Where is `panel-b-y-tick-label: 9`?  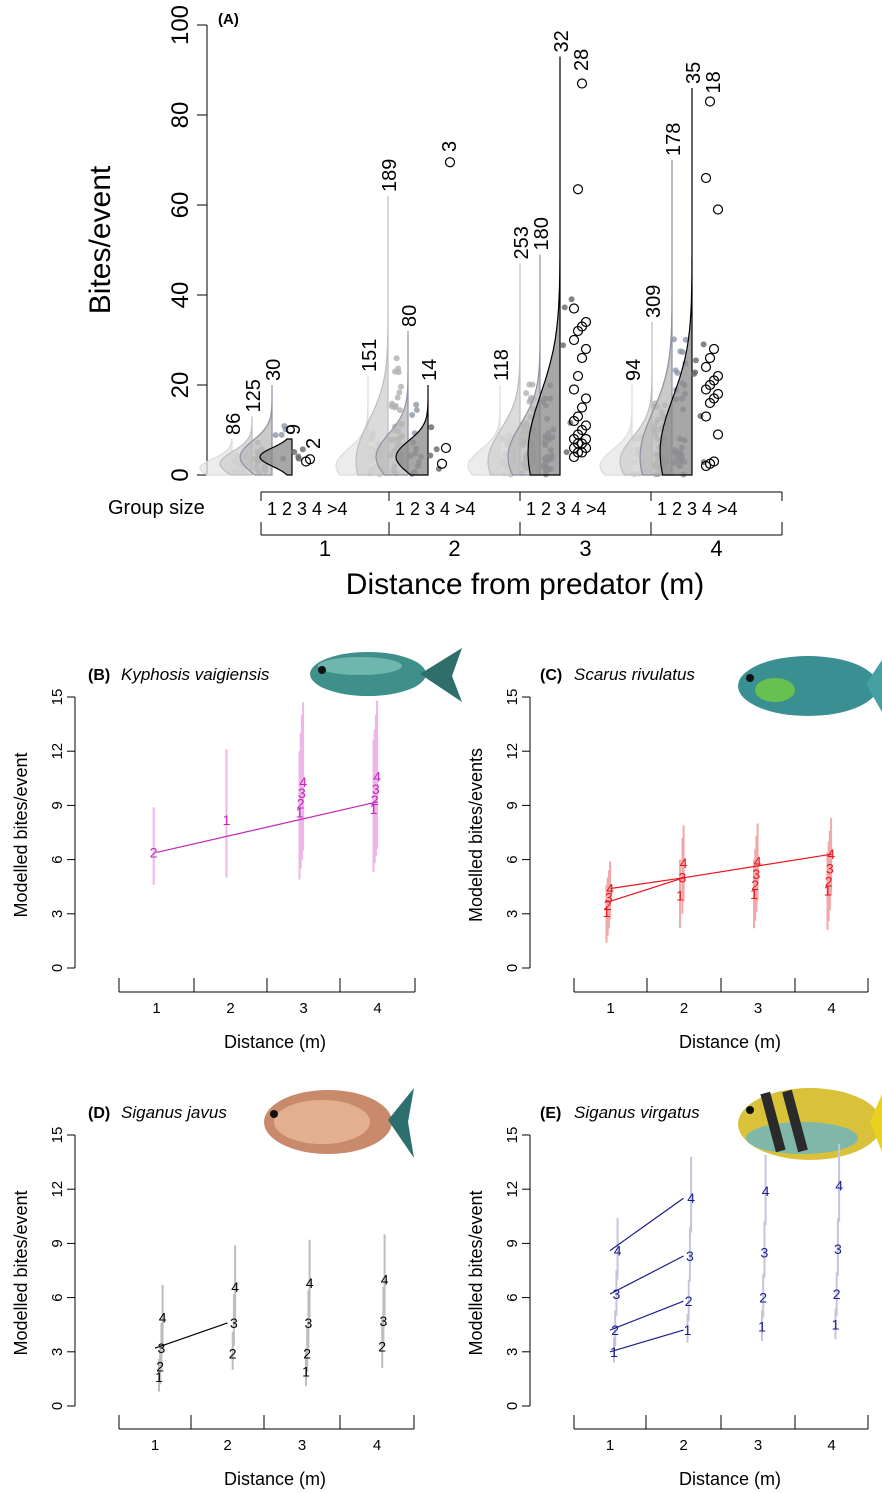
panel-b-y-tick-label: 9 is located at coordinates (57, 805).